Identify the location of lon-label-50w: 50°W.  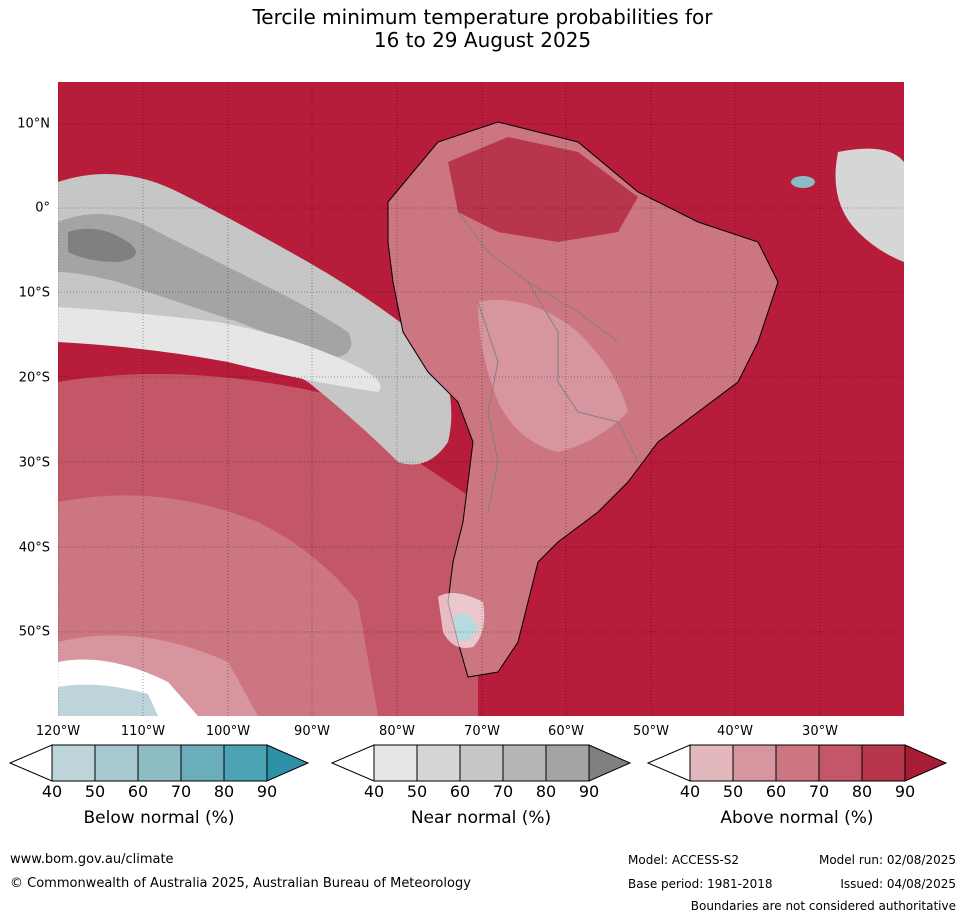
(651, 731).